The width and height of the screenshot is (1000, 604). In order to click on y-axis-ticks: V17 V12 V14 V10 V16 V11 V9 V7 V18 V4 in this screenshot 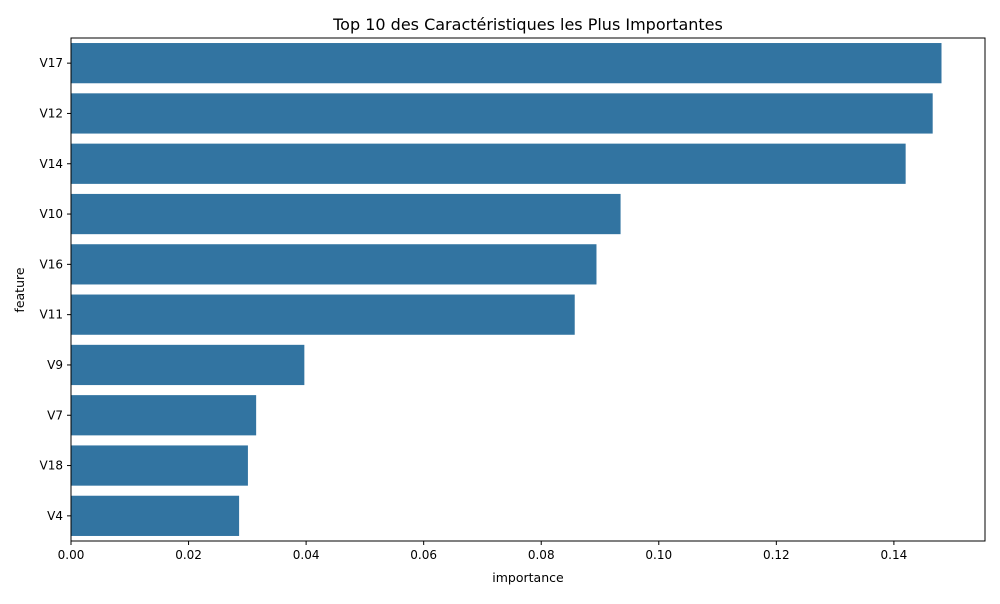, I will do `click(55, 289)`.